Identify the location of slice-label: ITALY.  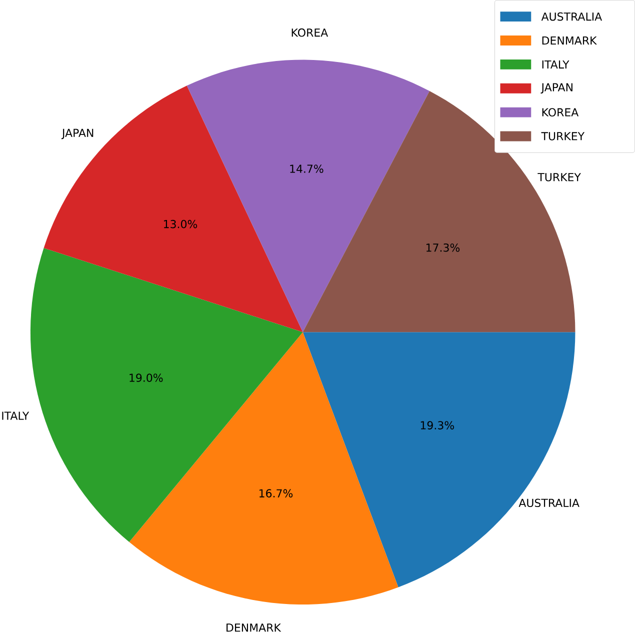
(16, 416).